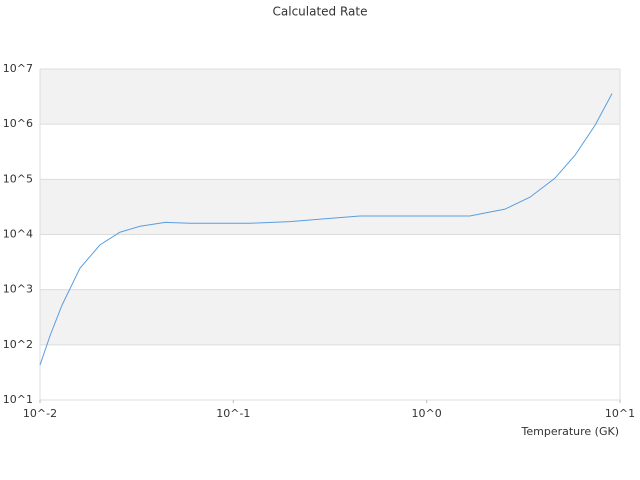  Describe the element at coordinates (18, 68) in the screenshot. I see `y-tick-label: 10^7` at that location.